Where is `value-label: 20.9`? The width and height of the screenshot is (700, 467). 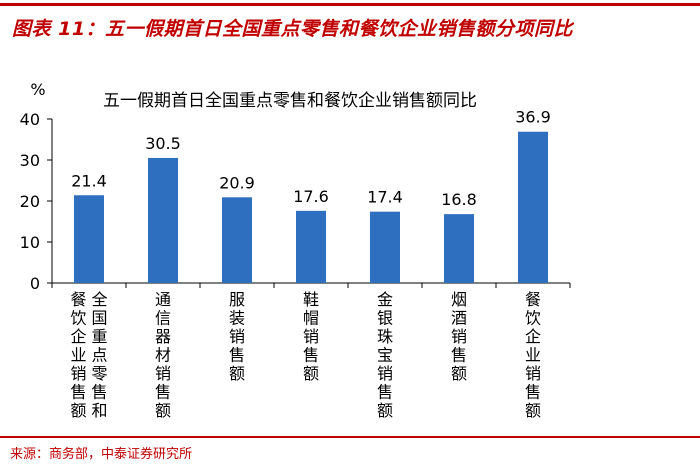 value-label: 20.9 is located at coordinates (237, 182).